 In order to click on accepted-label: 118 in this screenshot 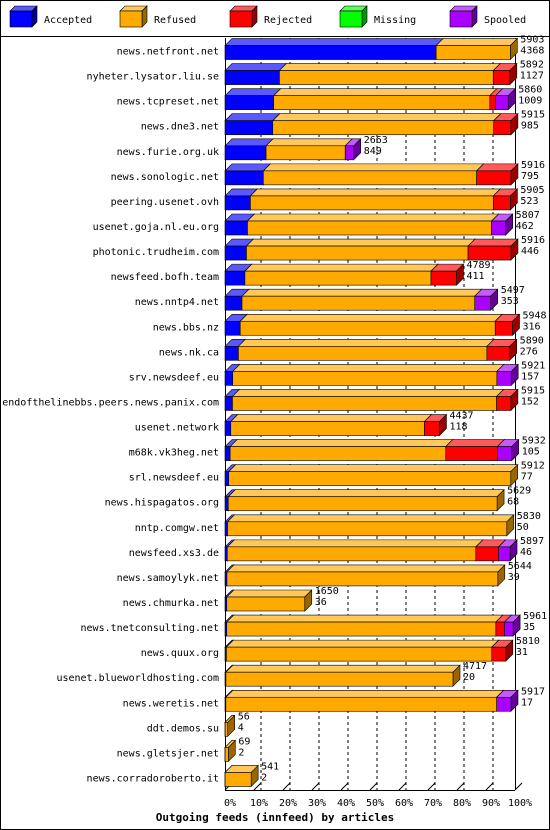, I will do `click(458, 427)`.